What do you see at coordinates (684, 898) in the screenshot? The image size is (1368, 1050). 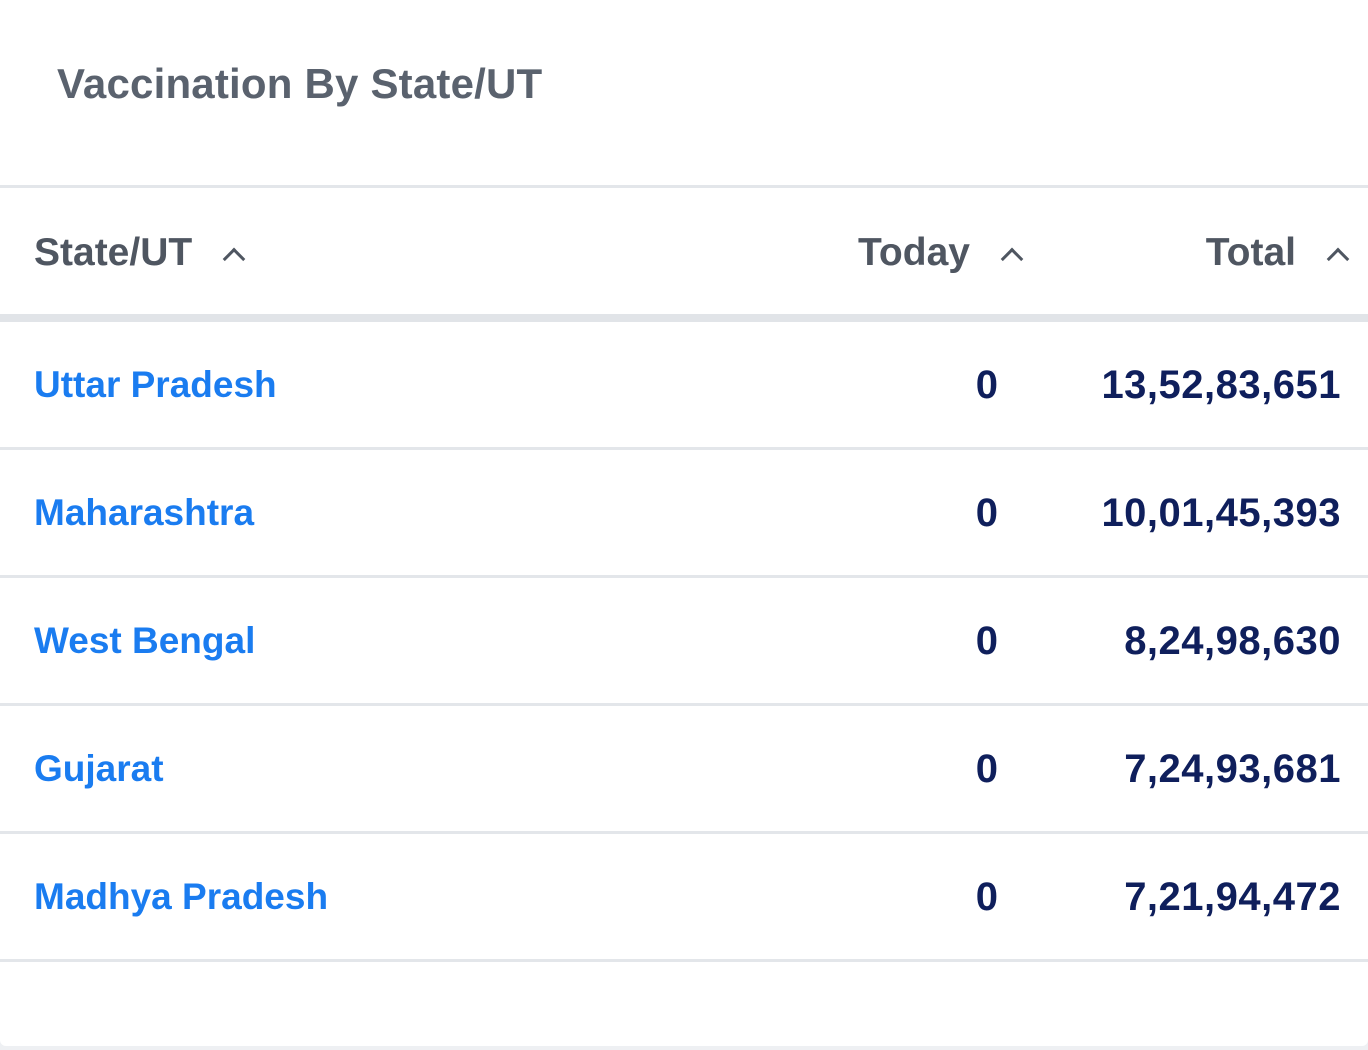 I see `table-row: Madhya Pradesh 0 7,21,94,472` at bounding box center [684, 898].